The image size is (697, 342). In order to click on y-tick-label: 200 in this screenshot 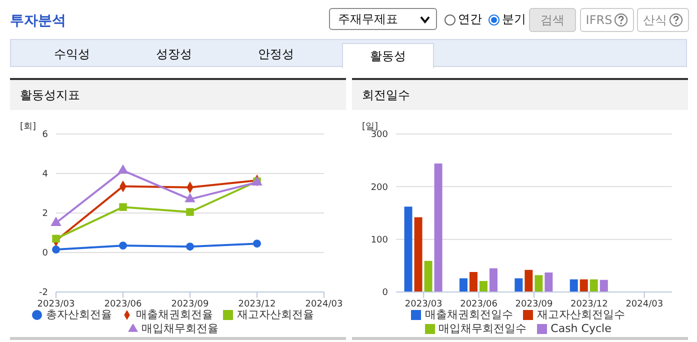, I will do `click(379, 187)`.